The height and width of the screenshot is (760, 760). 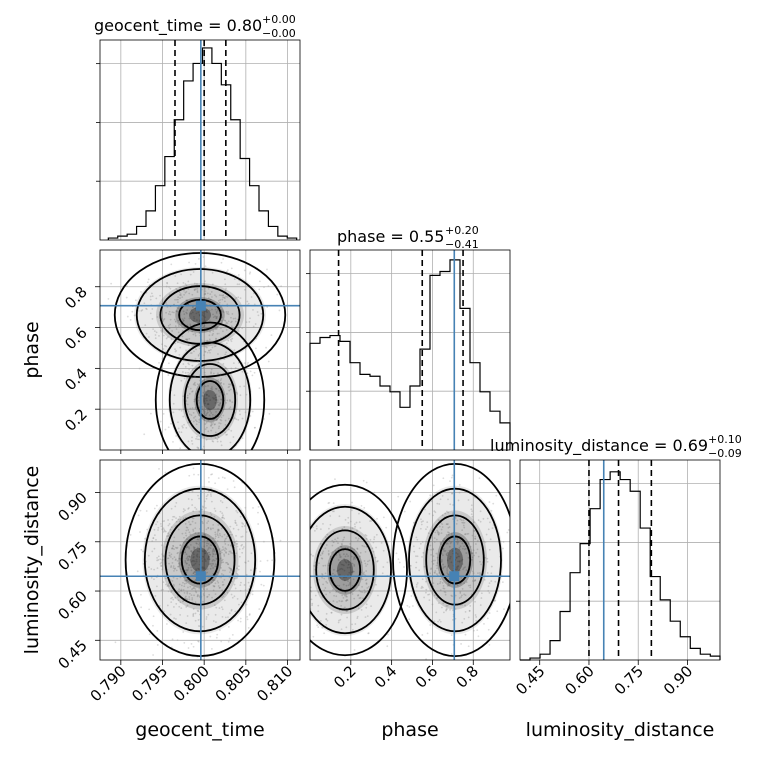 I want to click on panel-frame, so click(x=200, y=560).